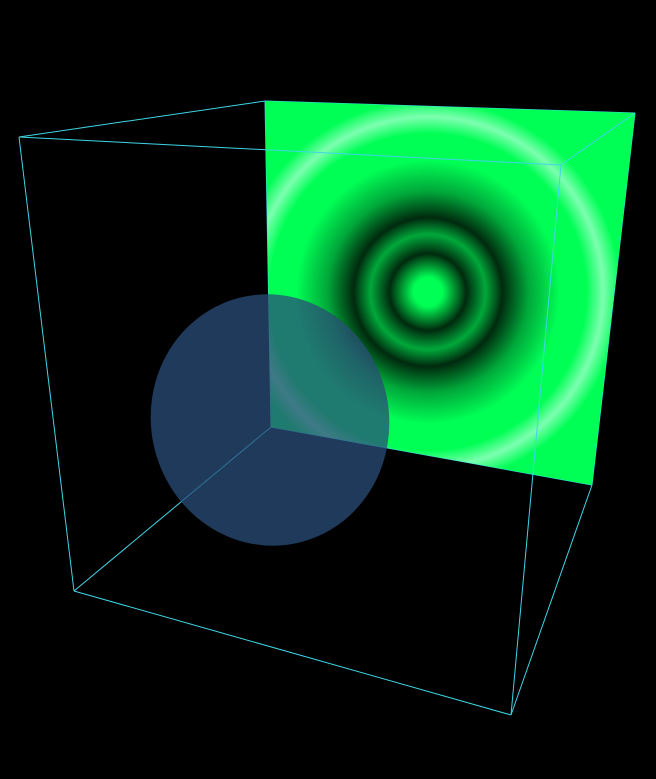 This screenshot has height=779, width=656. Describe the element at coordinates (142, 119) in the screenshot. I see `edge-back-top-left` at that location.